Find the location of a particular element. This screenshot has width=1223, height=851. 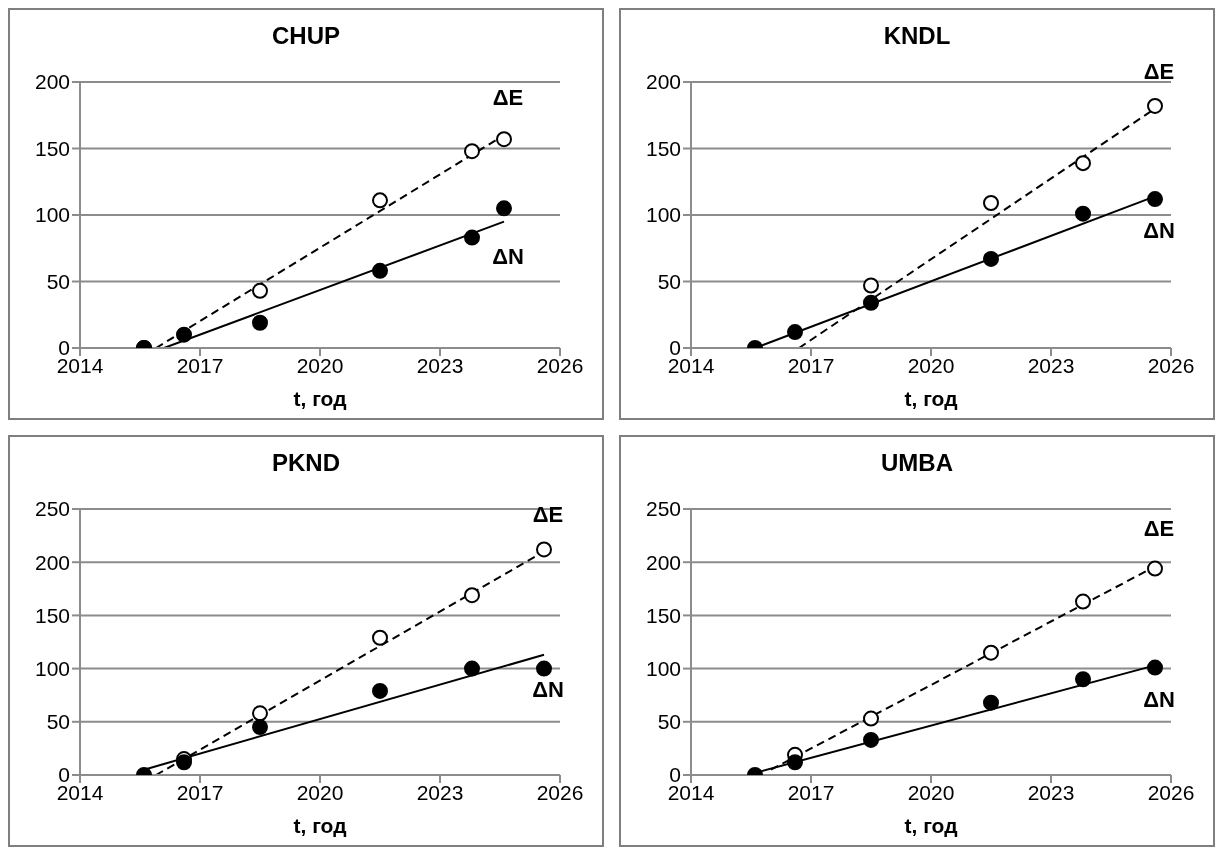

chart-title: UMBA is located at coordinates (917, 463).